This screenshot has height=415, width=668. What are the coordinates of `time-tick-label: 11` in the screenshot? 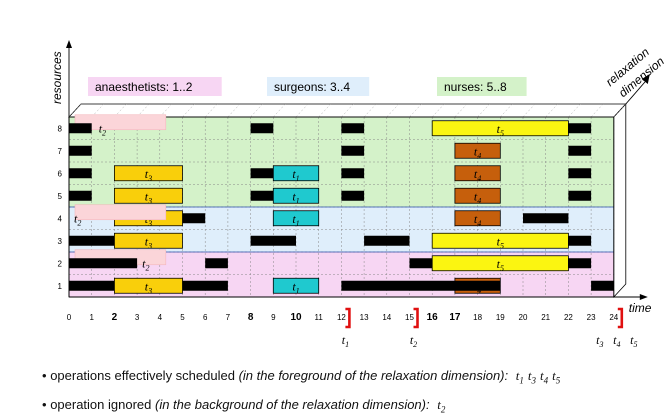 It's located at (319, 317).